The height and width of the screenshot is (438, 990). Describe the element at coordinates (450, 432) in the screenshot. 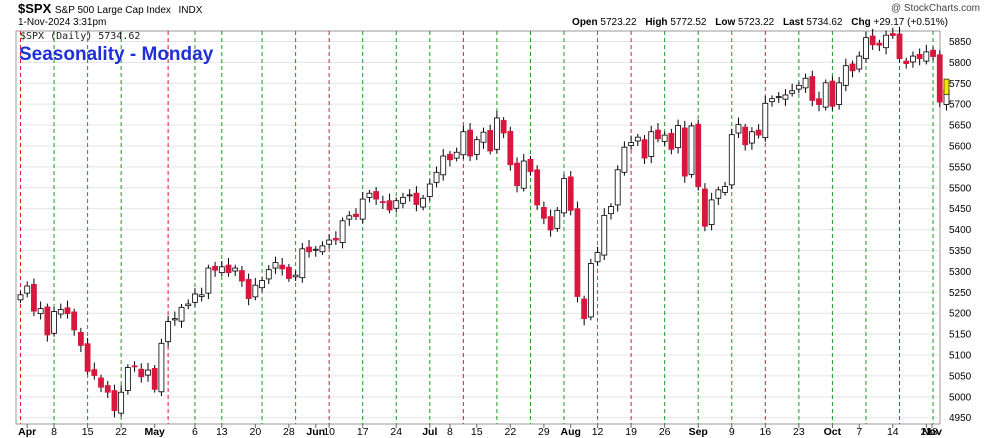

I see `x-tick-label: 8` at that location.